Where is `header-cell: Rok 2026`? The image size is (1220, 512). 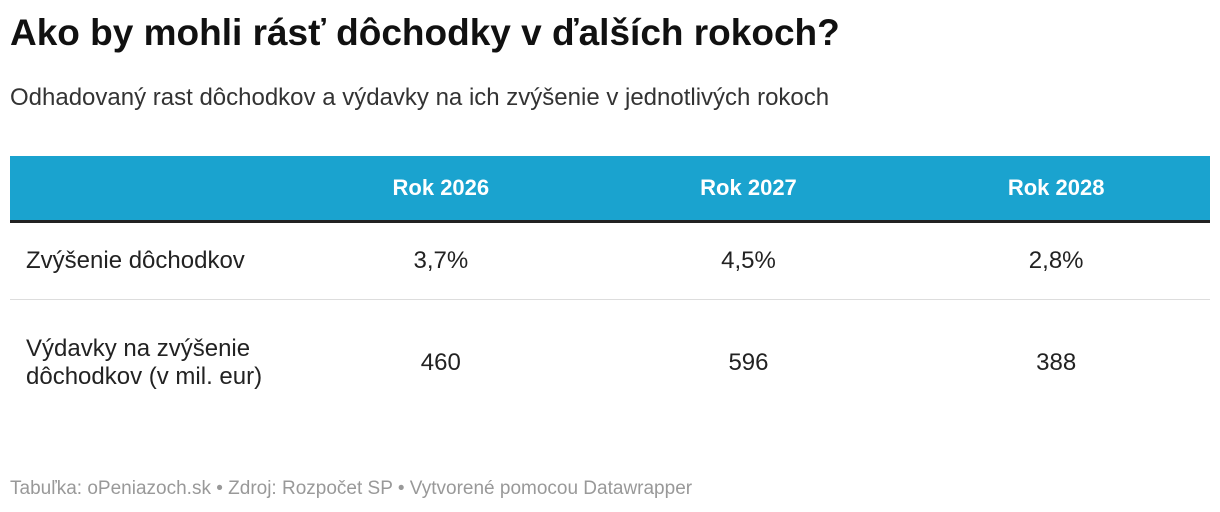
header-cell: Rok 2026 is located at coordinates (441, 189).